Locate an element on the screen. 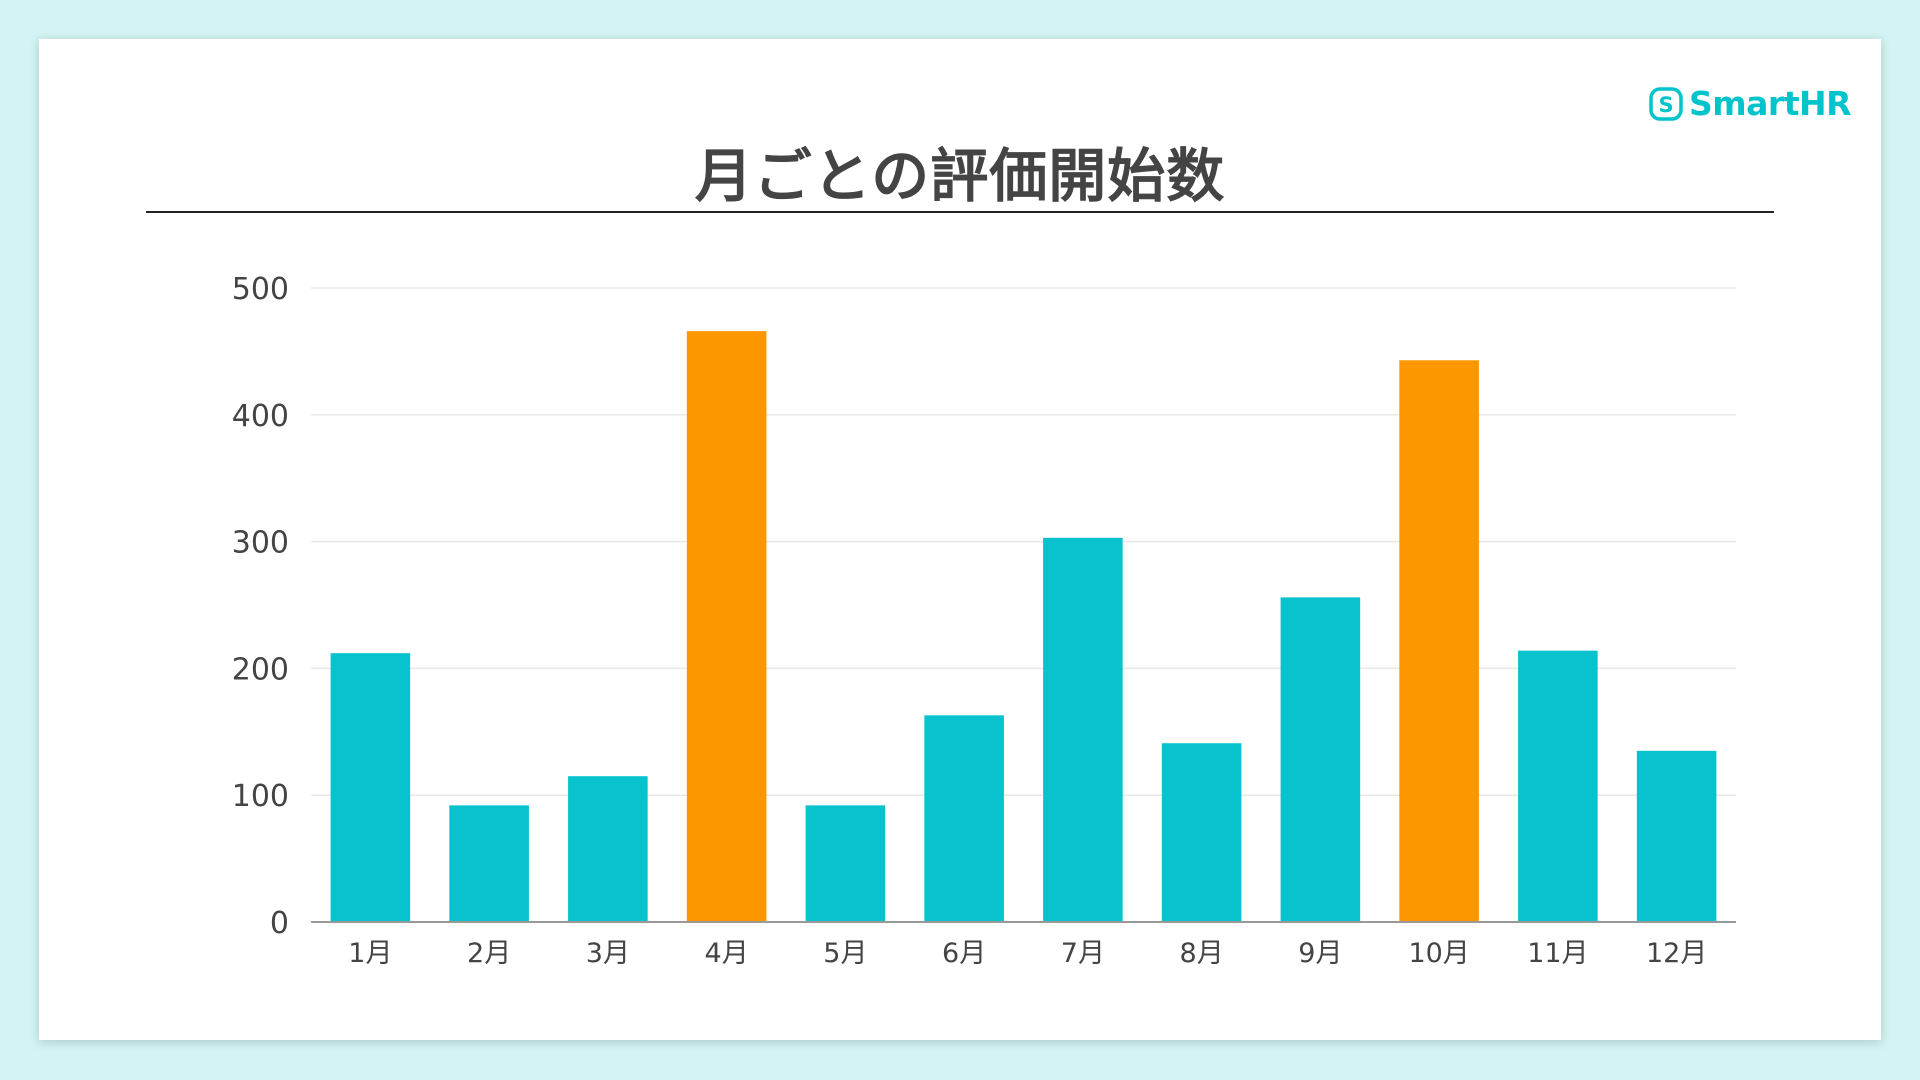 The width and height of the screenshot is (1920, 1080). x-tick-label: 12月 is located at coordinates (1676, 953).